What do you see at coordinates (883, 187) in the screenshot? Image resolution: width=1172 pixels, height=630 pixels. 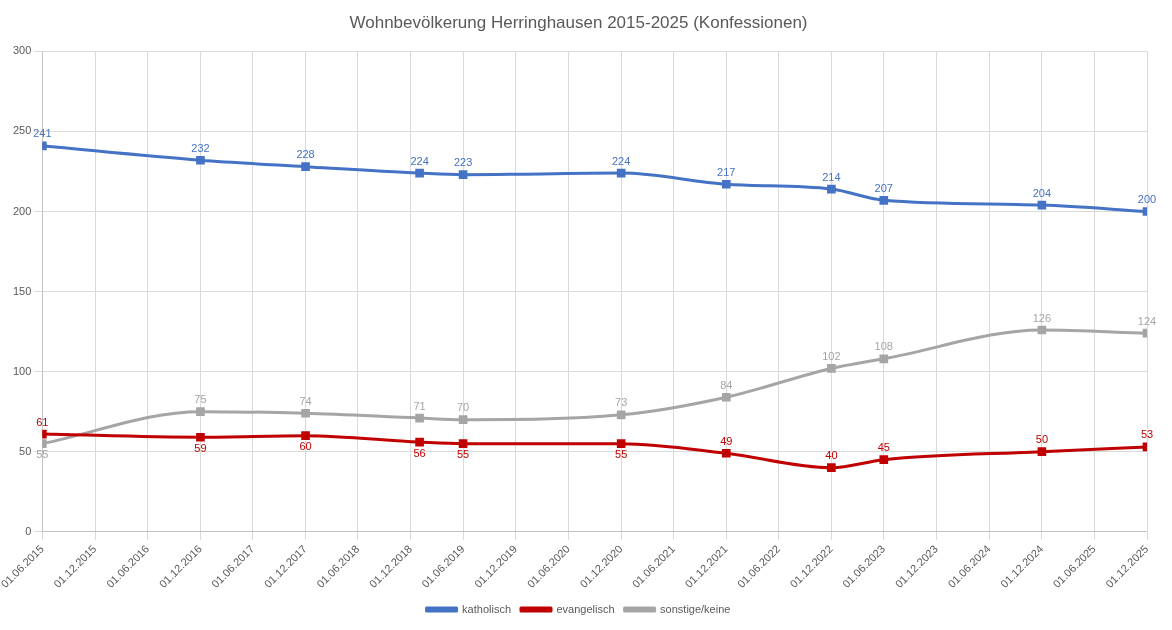 I see `data-label: 207` at bounding box center [883, 187].